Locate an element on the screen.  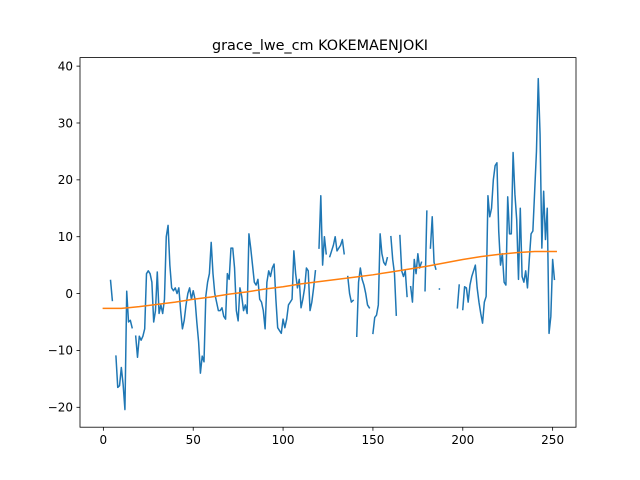
x-tick-label: 0 is located at coordinates (104, 440).